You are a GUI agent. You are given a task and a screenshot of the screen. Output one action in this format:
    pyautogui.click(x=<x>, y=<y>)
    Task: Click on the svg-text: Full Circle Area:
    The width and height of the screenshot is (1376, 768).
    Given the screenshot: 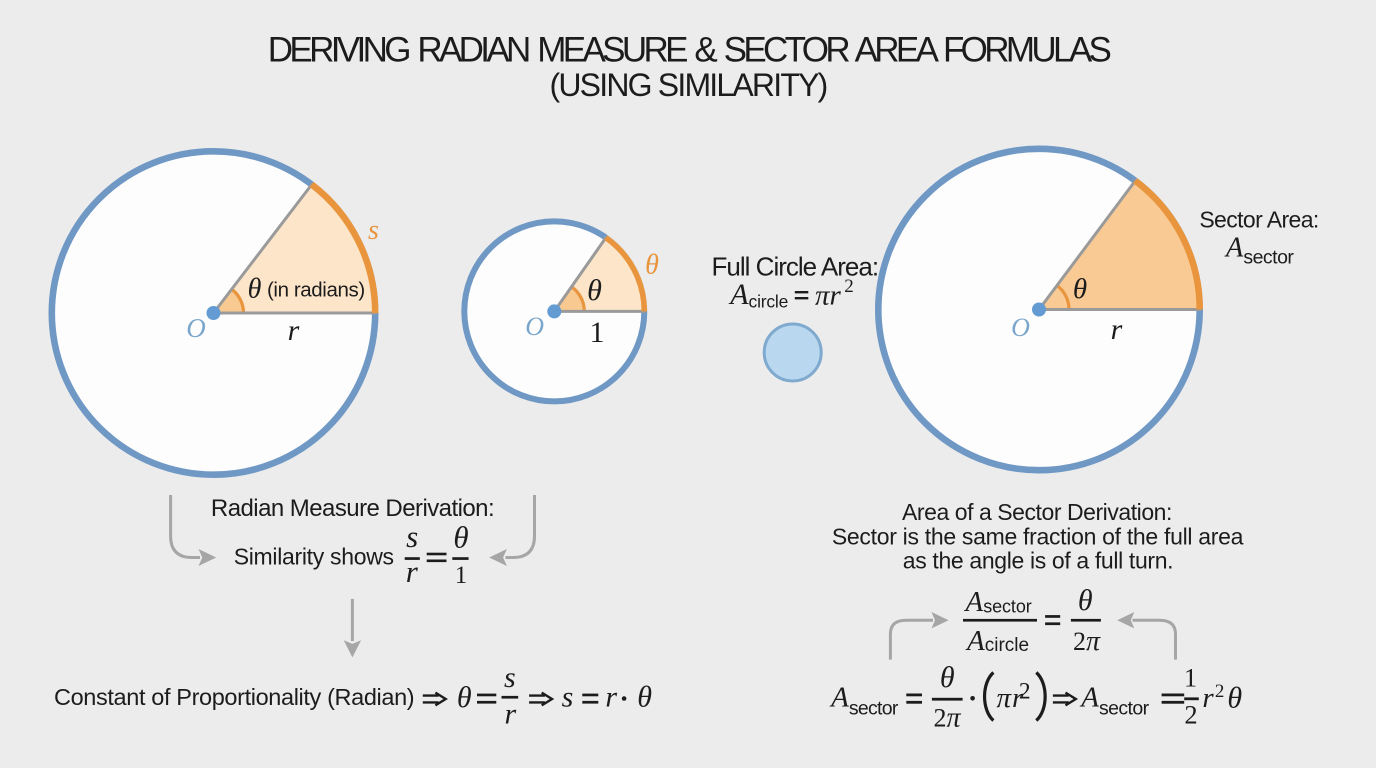 What is the action you would take?
    pyautogui.click(x=795, y=267)
    